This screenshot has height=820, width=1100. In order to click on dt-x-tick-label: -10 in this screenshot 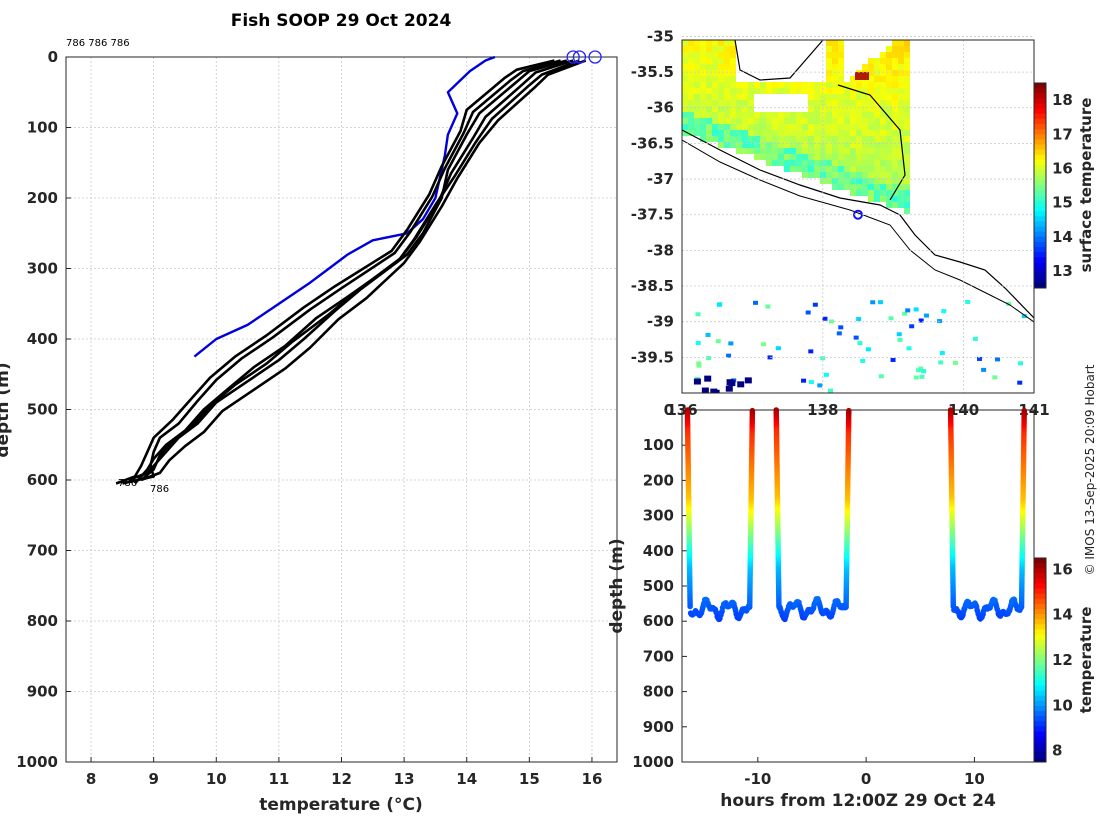, I will do `click(757, 779)`.